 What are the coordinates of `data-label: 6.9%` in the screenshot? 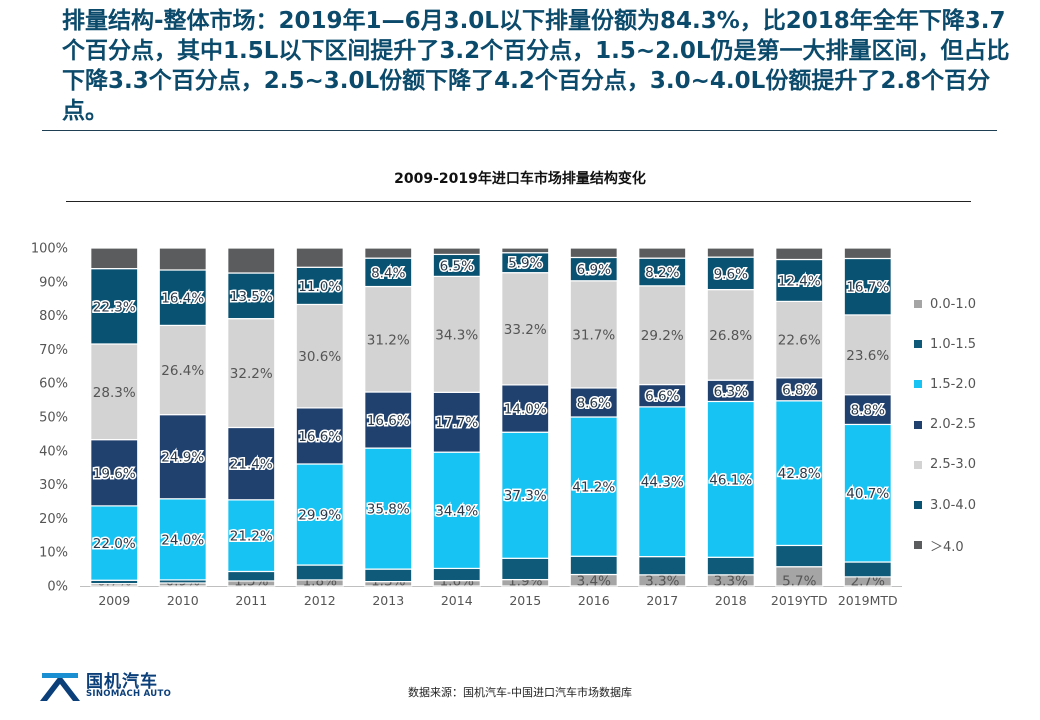 It's located at (594, 270).